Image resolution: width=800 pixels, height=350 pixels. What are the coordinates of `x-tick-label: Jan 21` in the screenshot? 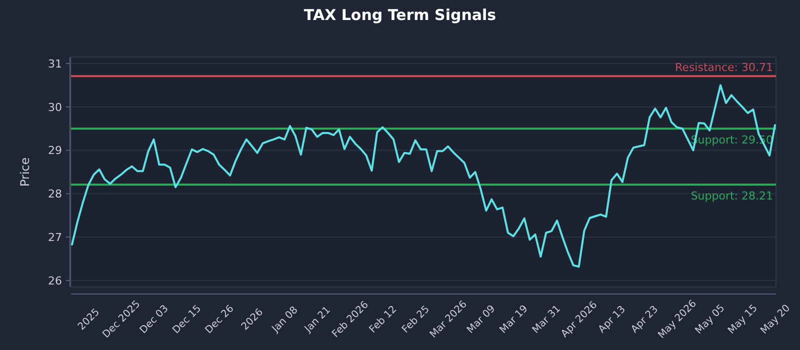 It's located at (317, 320).